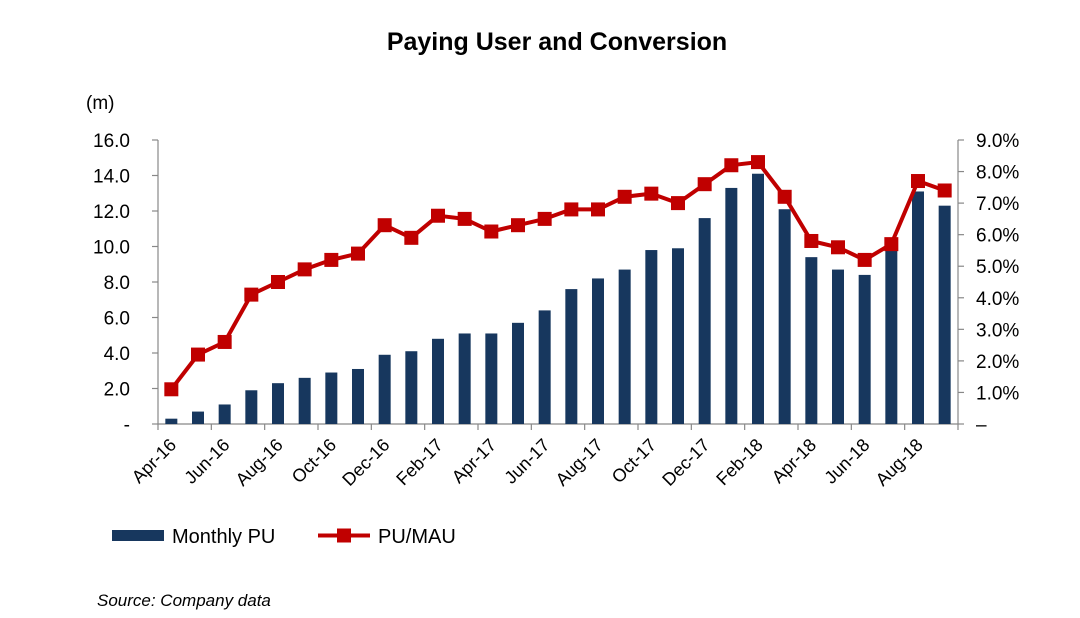  Describe the element at coordinates (997, 204) in the screenshot. I see `right-tick-label: 7.0%` at that location.